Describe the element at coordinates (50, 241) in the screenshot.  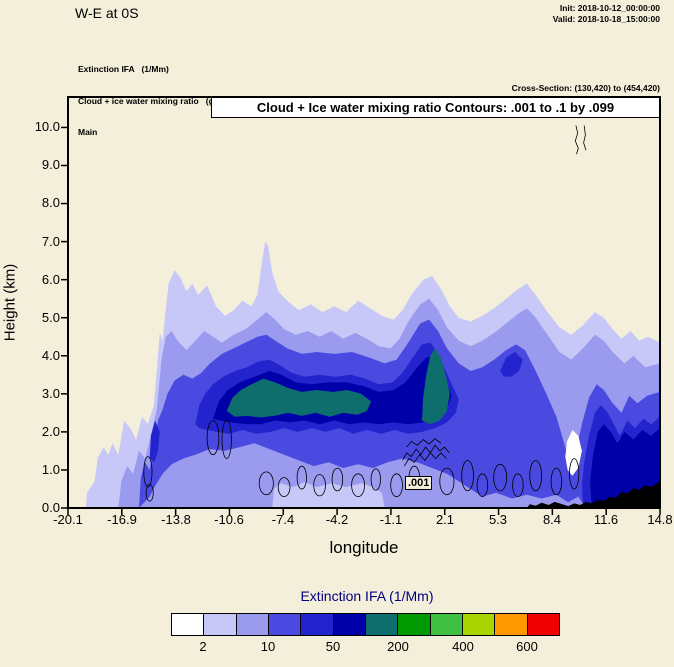
I see `y-tick-label: 7.0` at that location.